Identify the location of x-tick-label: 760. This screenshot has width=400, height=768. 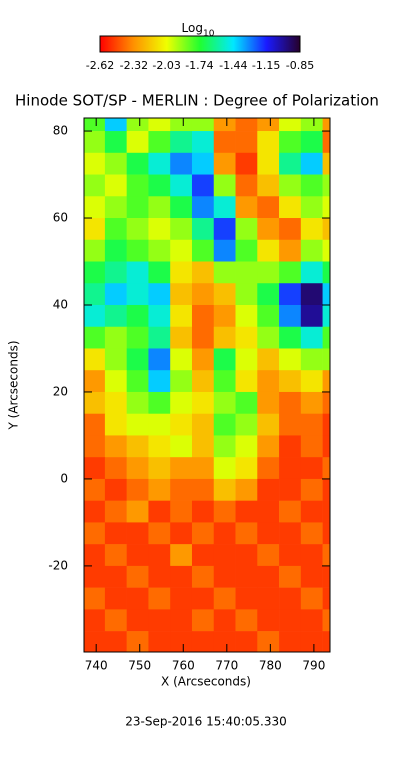
(183, 666).